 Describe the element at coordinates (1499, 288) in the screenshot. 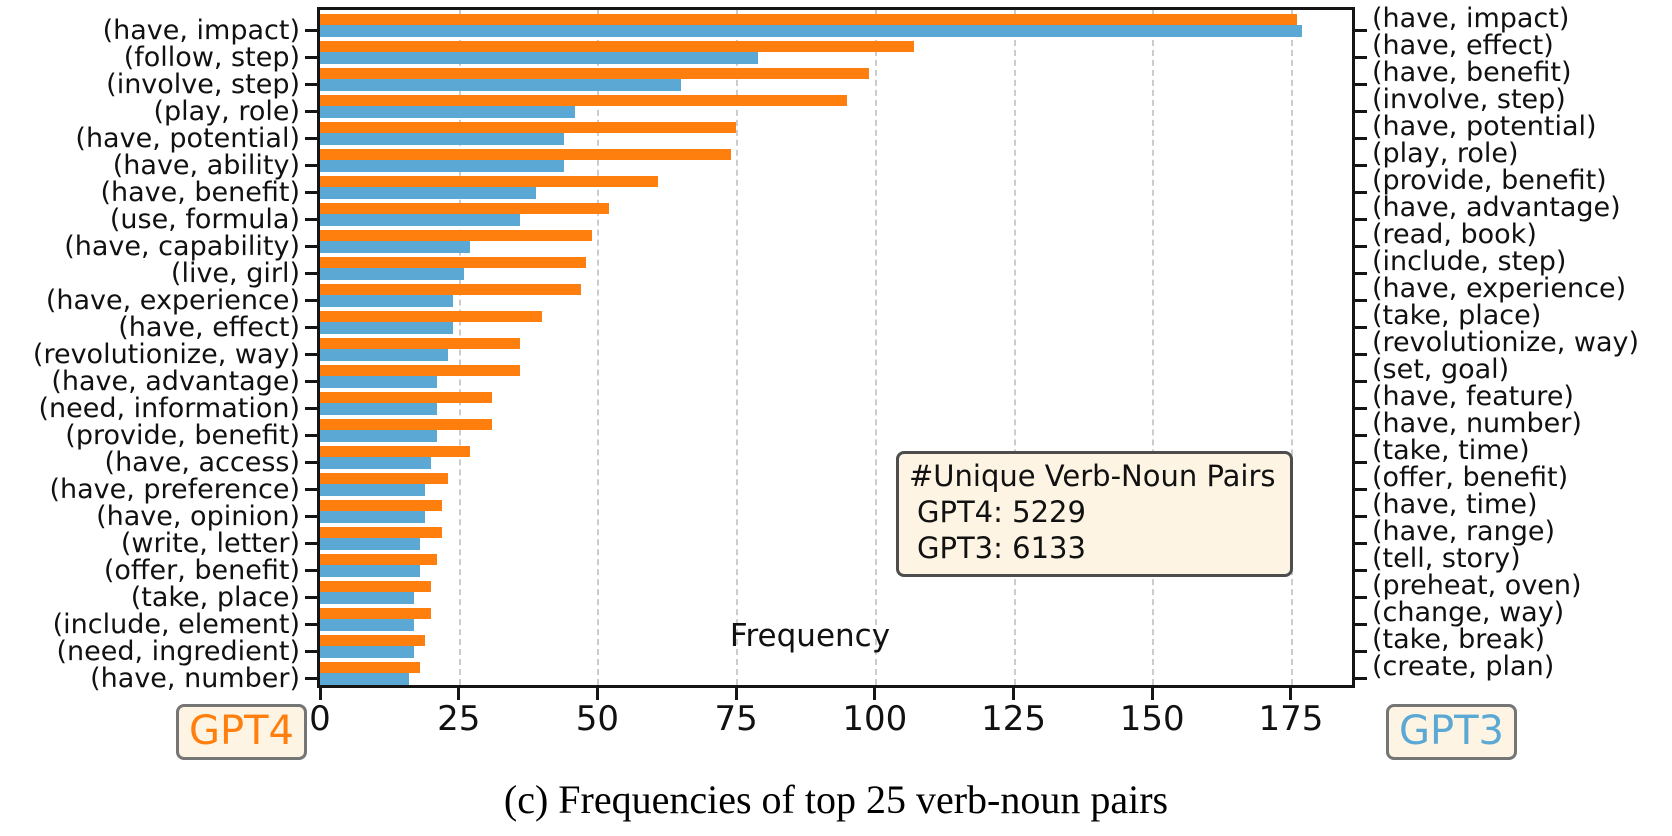

I see `y-label-gpt3: (have, experience)` at that location.